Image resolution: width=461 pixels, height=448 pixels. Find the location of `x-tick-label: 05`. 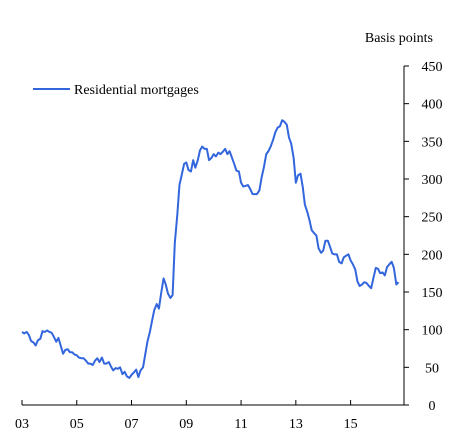

x-tick-label: 05 is located at coordinates (77, 424).